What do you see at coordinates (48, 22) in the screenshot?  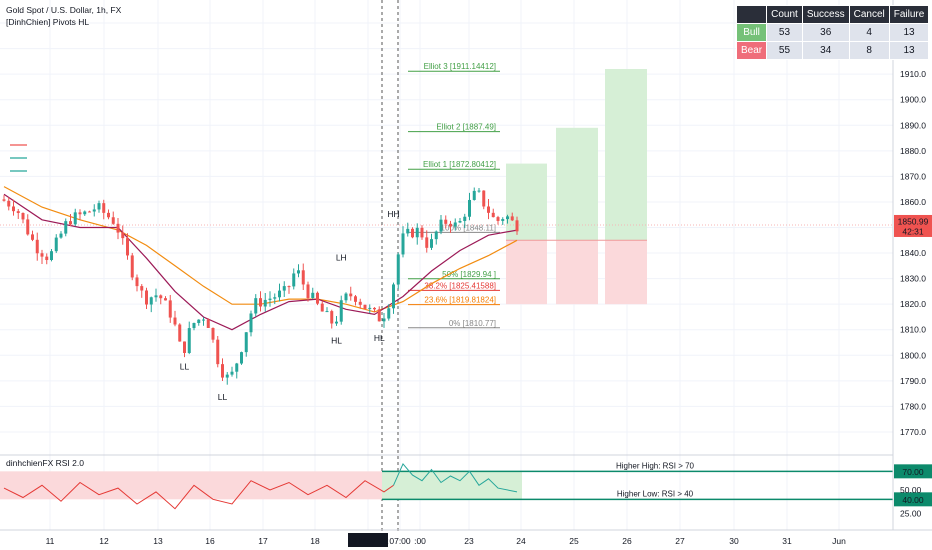 I see `indicator-title: [DinhChien] Pivots HL` at bounding box center [48, 22].